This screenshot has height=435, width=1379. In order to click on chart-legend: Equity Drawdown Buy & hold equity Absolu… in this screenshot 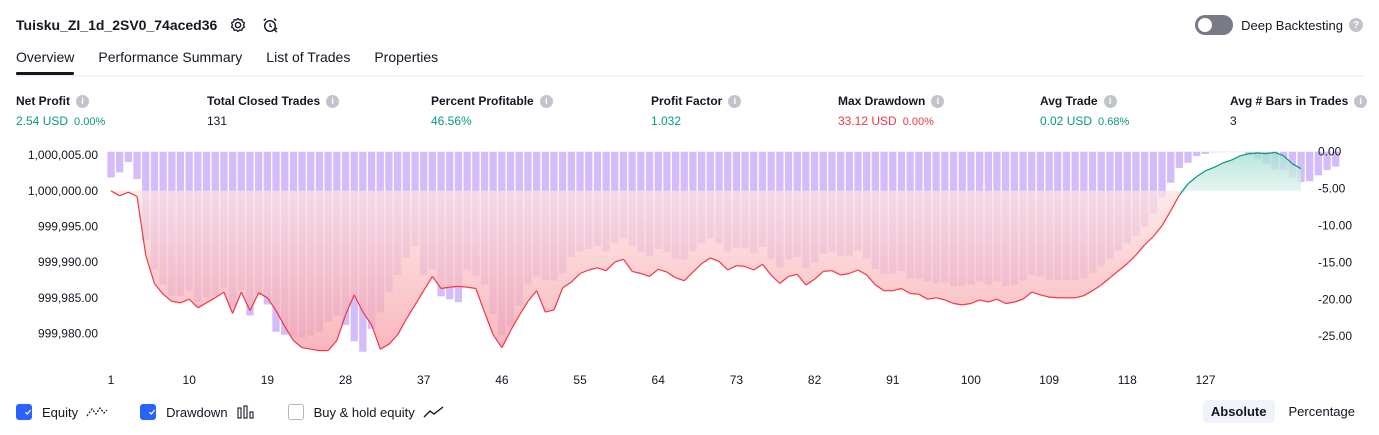, I will do `click(689, 412)`.